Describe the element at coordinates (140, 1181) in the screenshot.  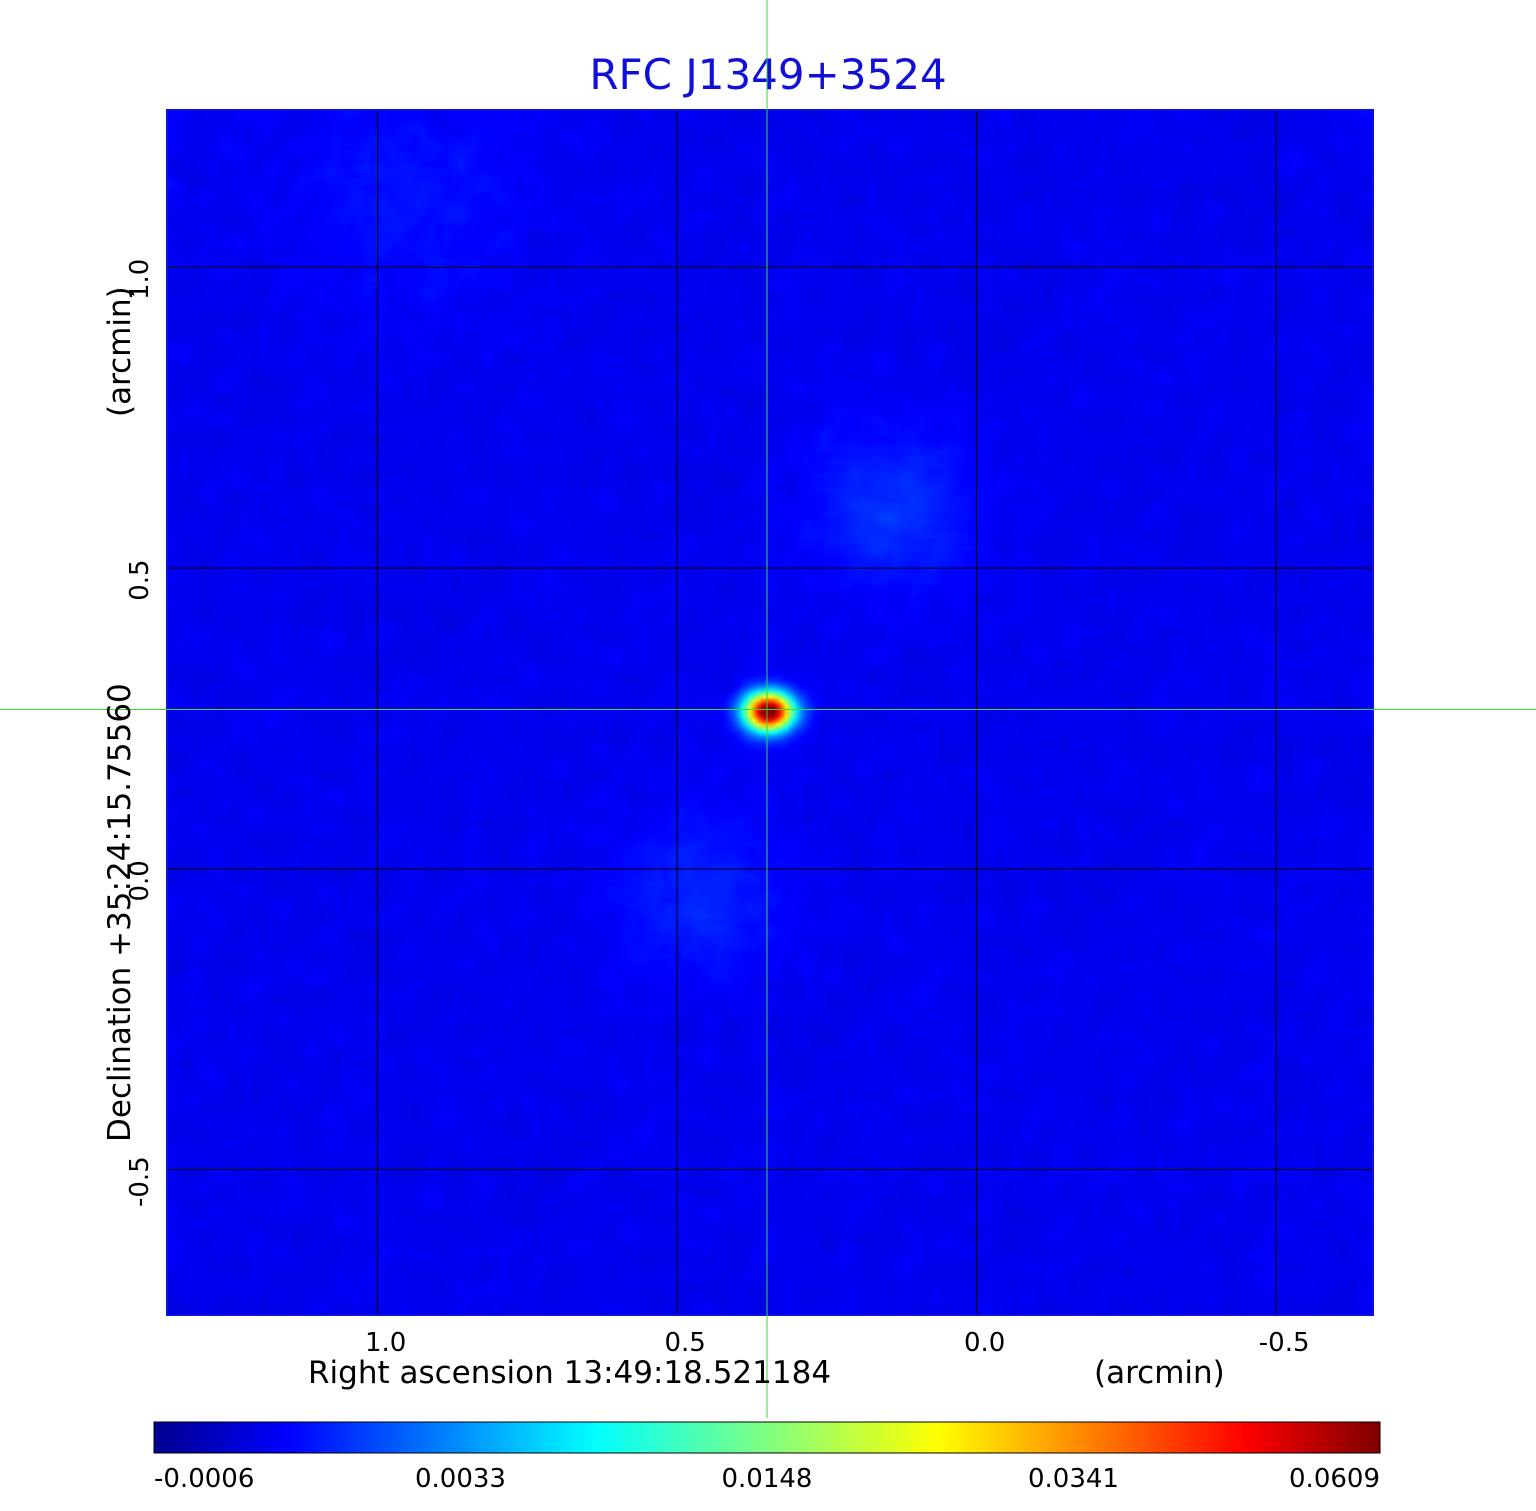
I see `y-tick-label: -0.5` at that location.